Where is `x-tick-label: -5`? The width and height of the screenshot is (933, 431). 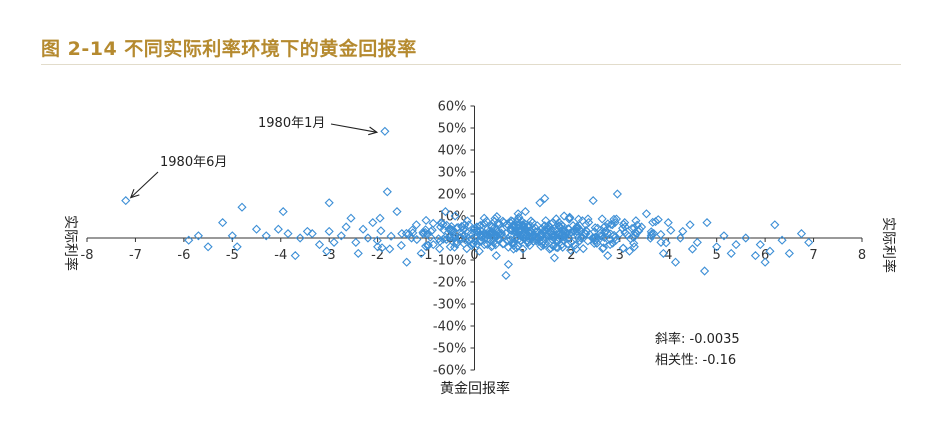 x-tick-label: -5 is located at coordinates (232, 255).